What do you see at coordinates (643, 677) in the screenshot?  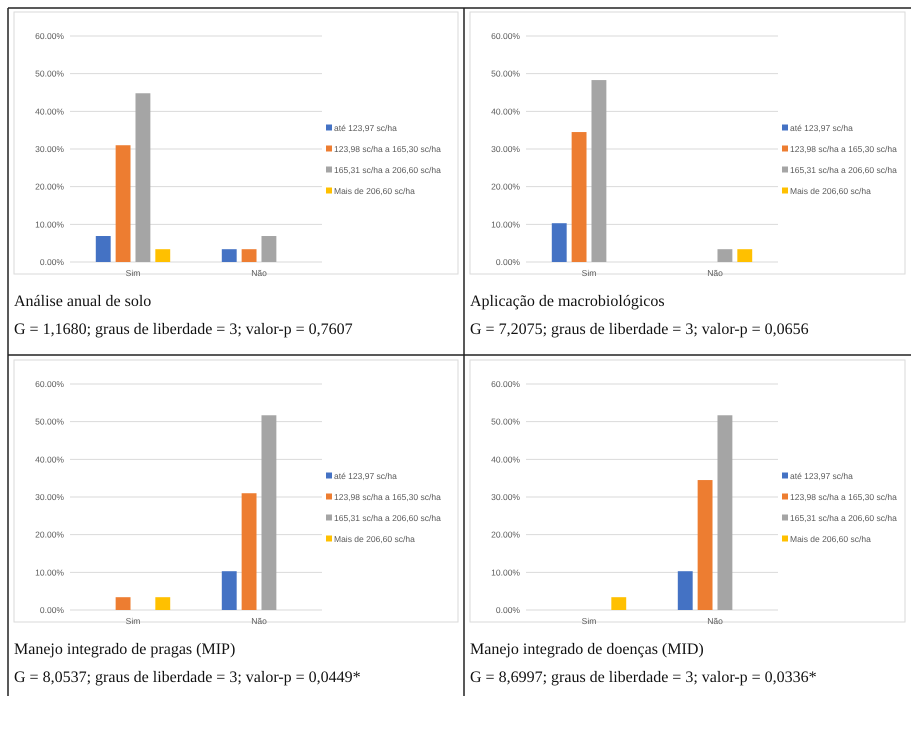 I see `text: G = 8,6997; graus de liberdade = 3; valor-p = 0,0336*` at bounding box center [643, 677].